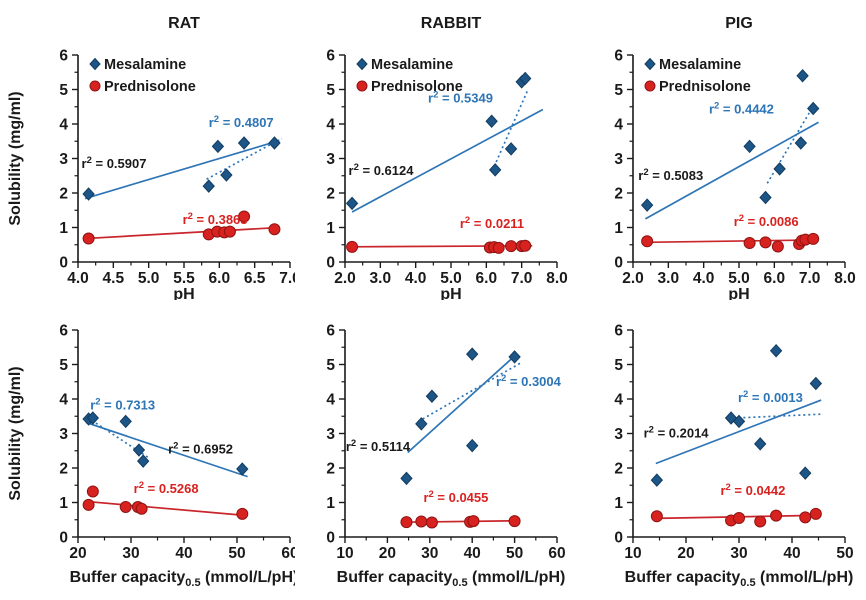  Describe the element at coordinates (184, 23) in the screenshot. I see `subplot-title: RAT` at that location.